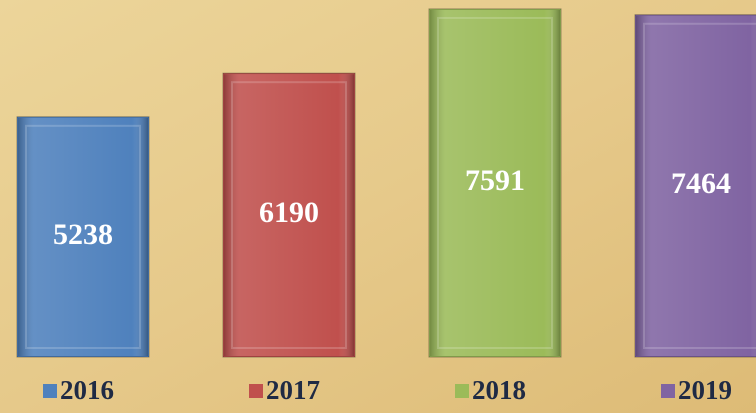 This screenshot has width=756, height=413. I want to click on value-label: 5238, so click(83, 234).